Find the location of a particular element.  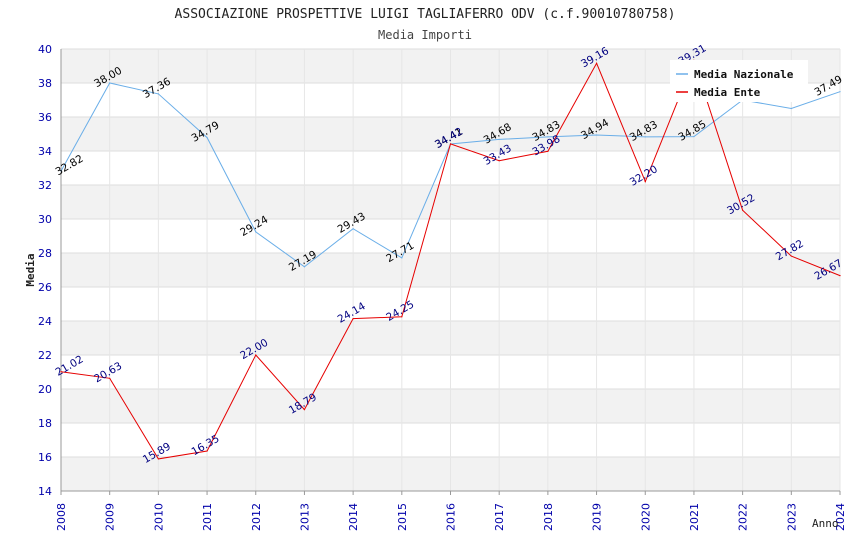

legend-label-nazionale: Media Nazionale is located at coordinates (744, 74).